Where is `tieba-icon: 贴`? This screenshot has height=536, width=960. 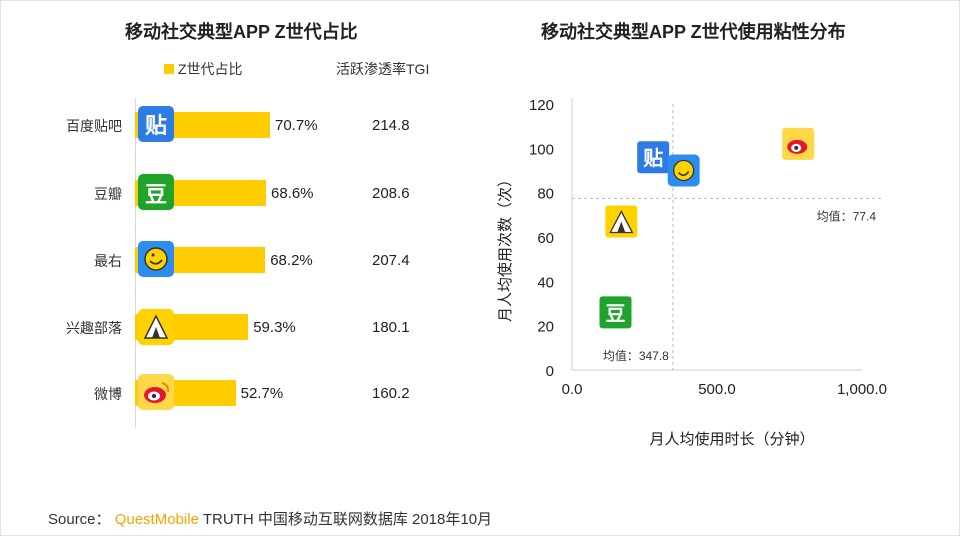 tieba-icon: 贴 is located at coordinates (156, 124).